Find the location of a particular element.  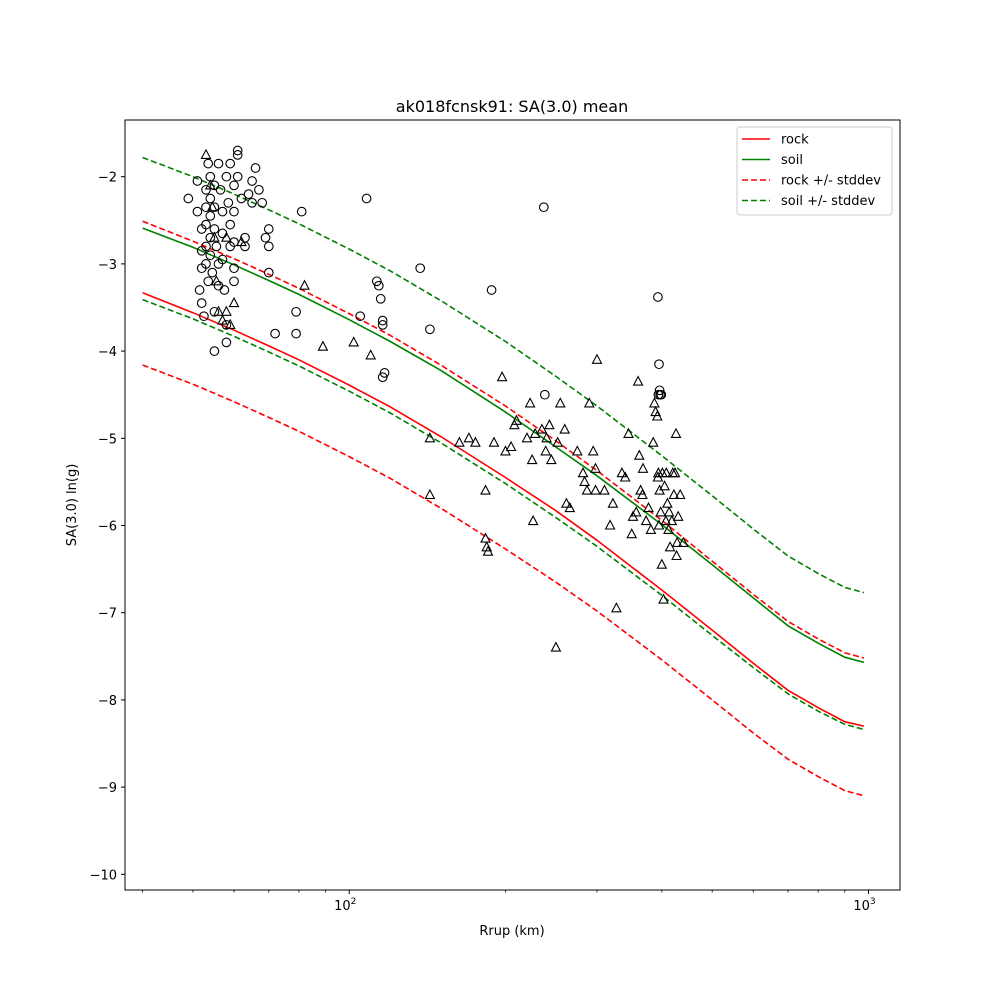

y-tick-label: −8 is located at coordinates (107, 701).